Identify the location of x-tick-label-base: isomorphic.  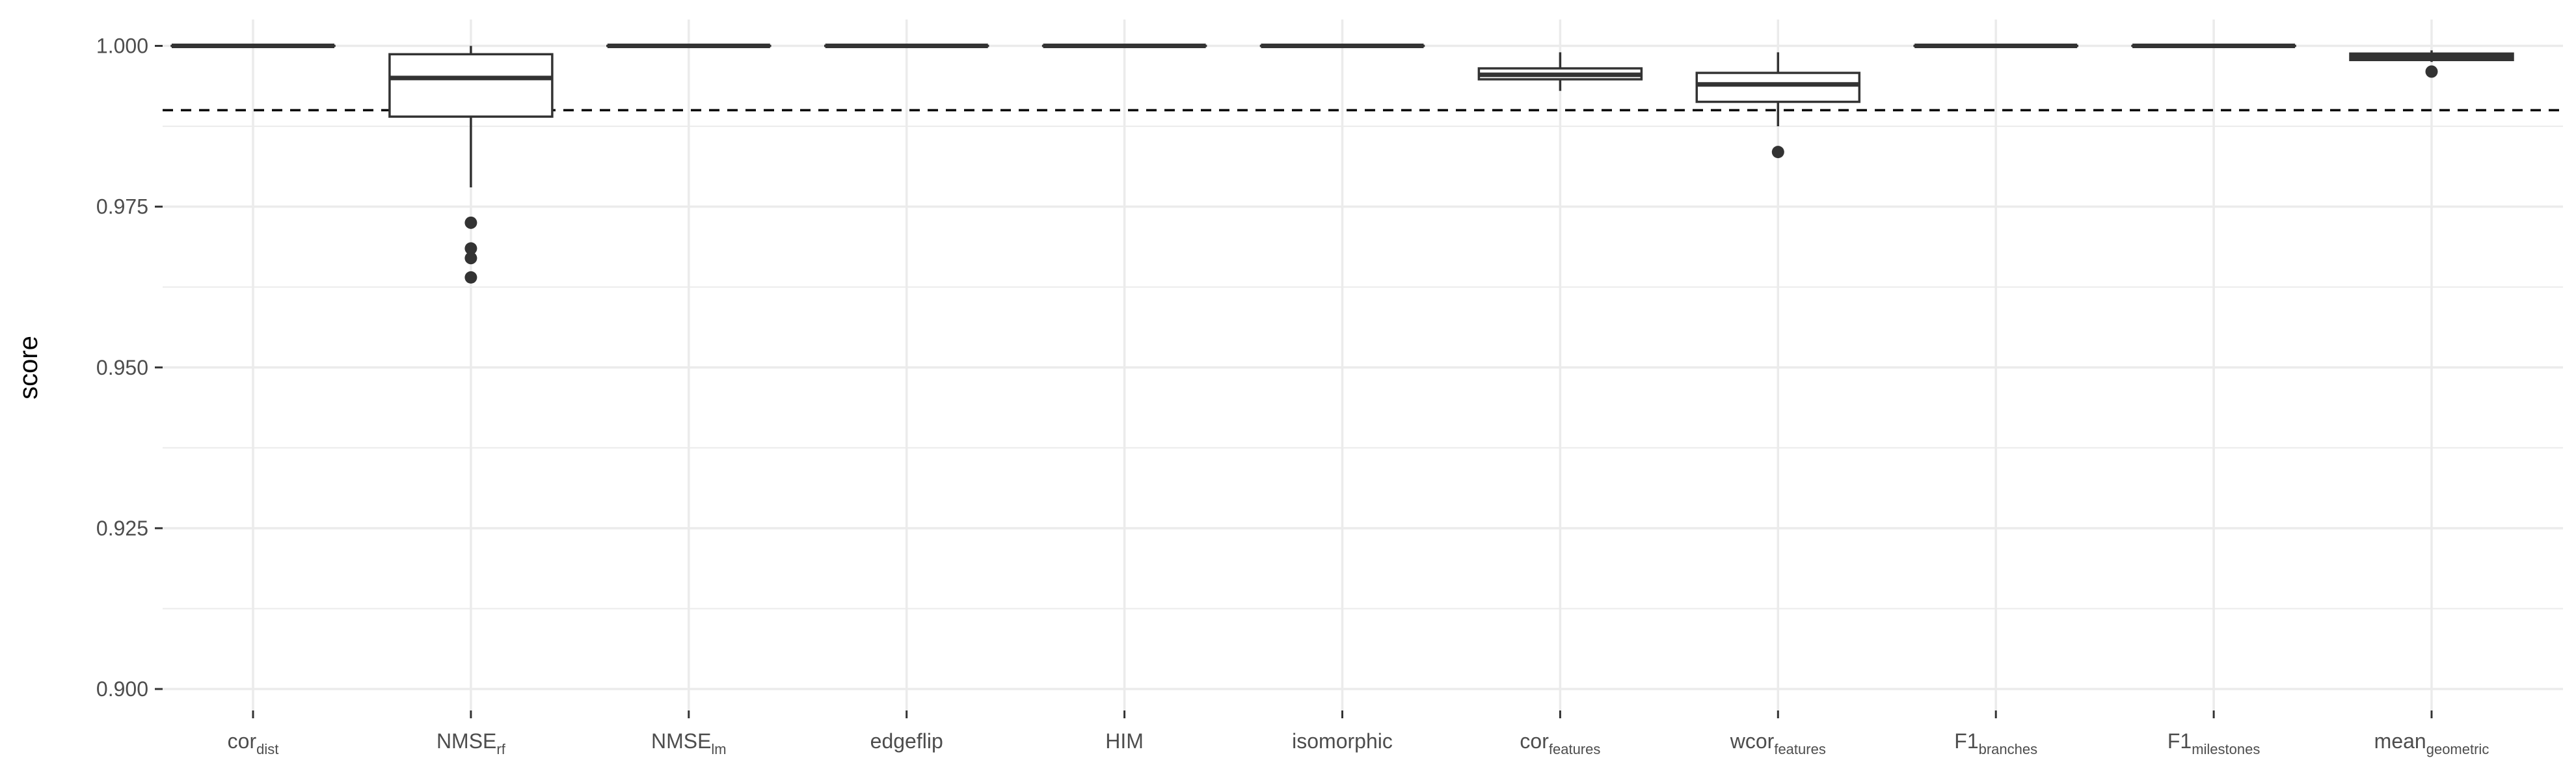
(1342, 741).